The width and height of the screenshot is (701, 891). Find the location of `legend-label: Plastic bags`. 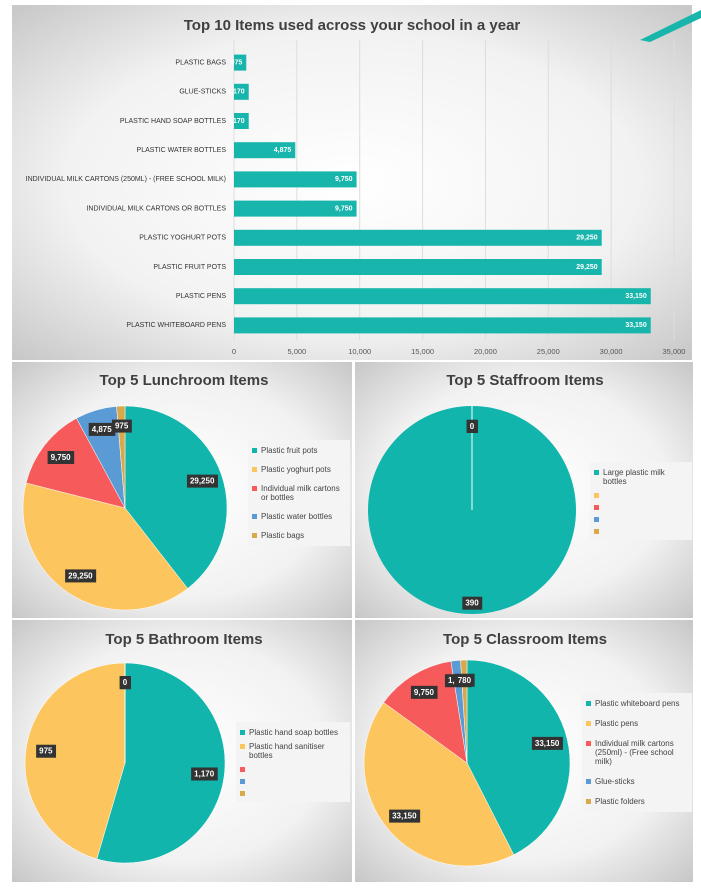

legend-label: Plastic bags is located at coordinates (283, 535).